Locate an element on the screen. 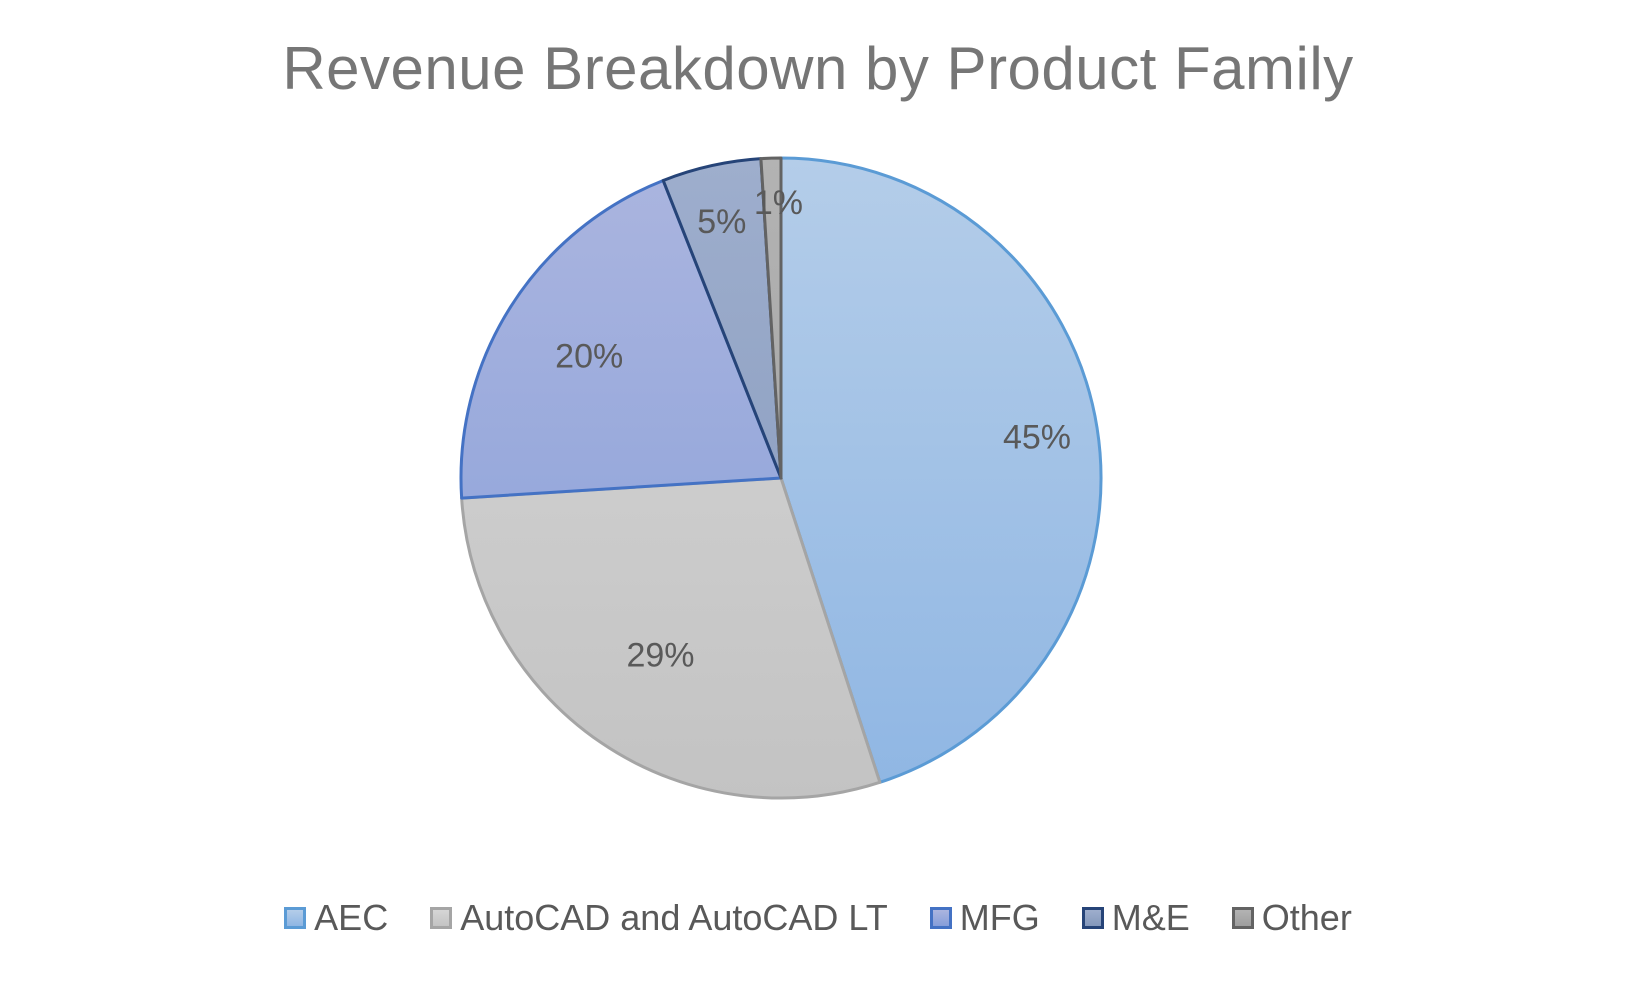 The width and height of the screenshot is (1636, 987). legend-label-other: Other is located at coordinates (1306, 917).